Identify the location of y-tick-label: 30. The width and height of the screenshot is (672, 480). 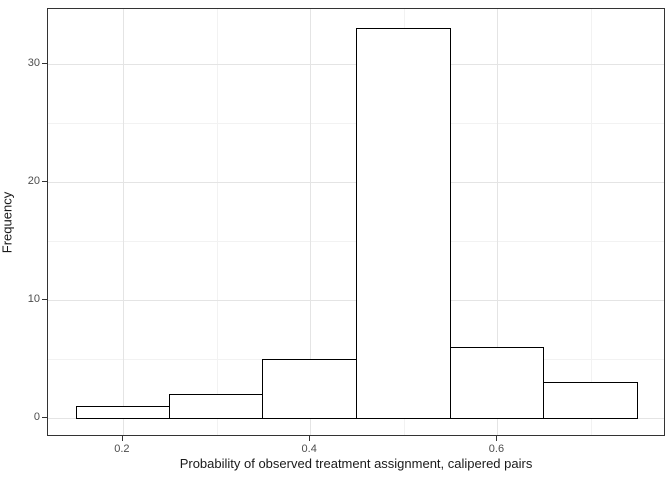
(33, 62).